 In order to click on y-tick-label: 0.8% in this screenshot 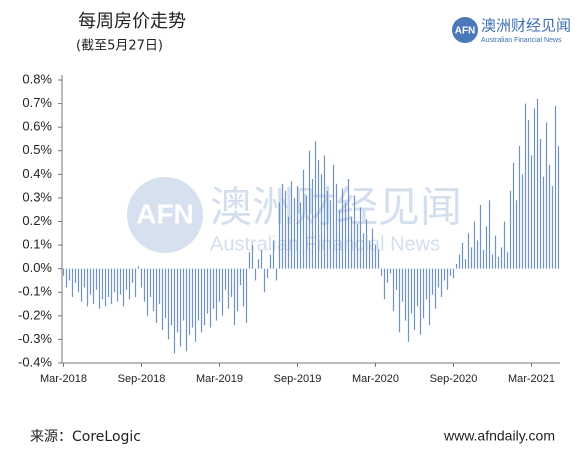, I will do `click(37, 78)`.